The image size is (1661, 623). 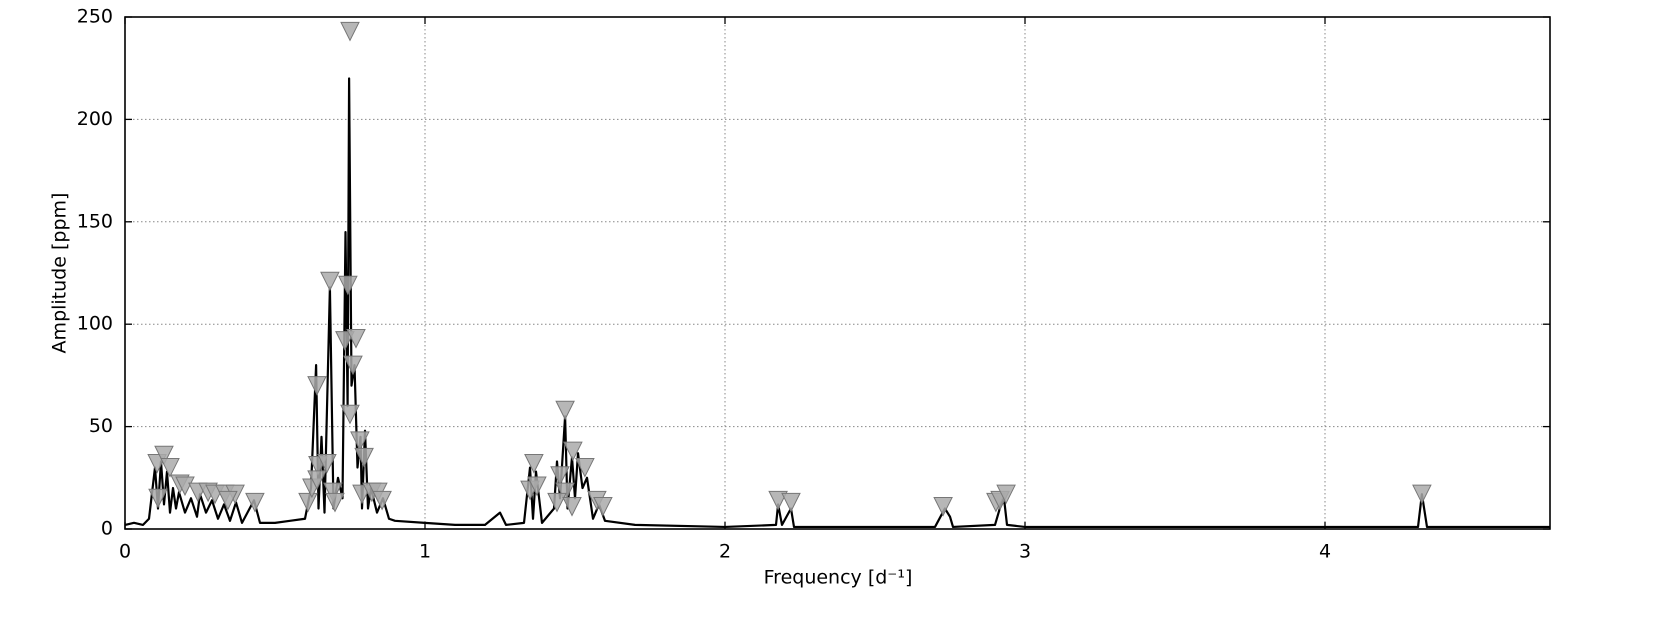 I want to click on y-tick-label: 50, so click(x=101, y=426).